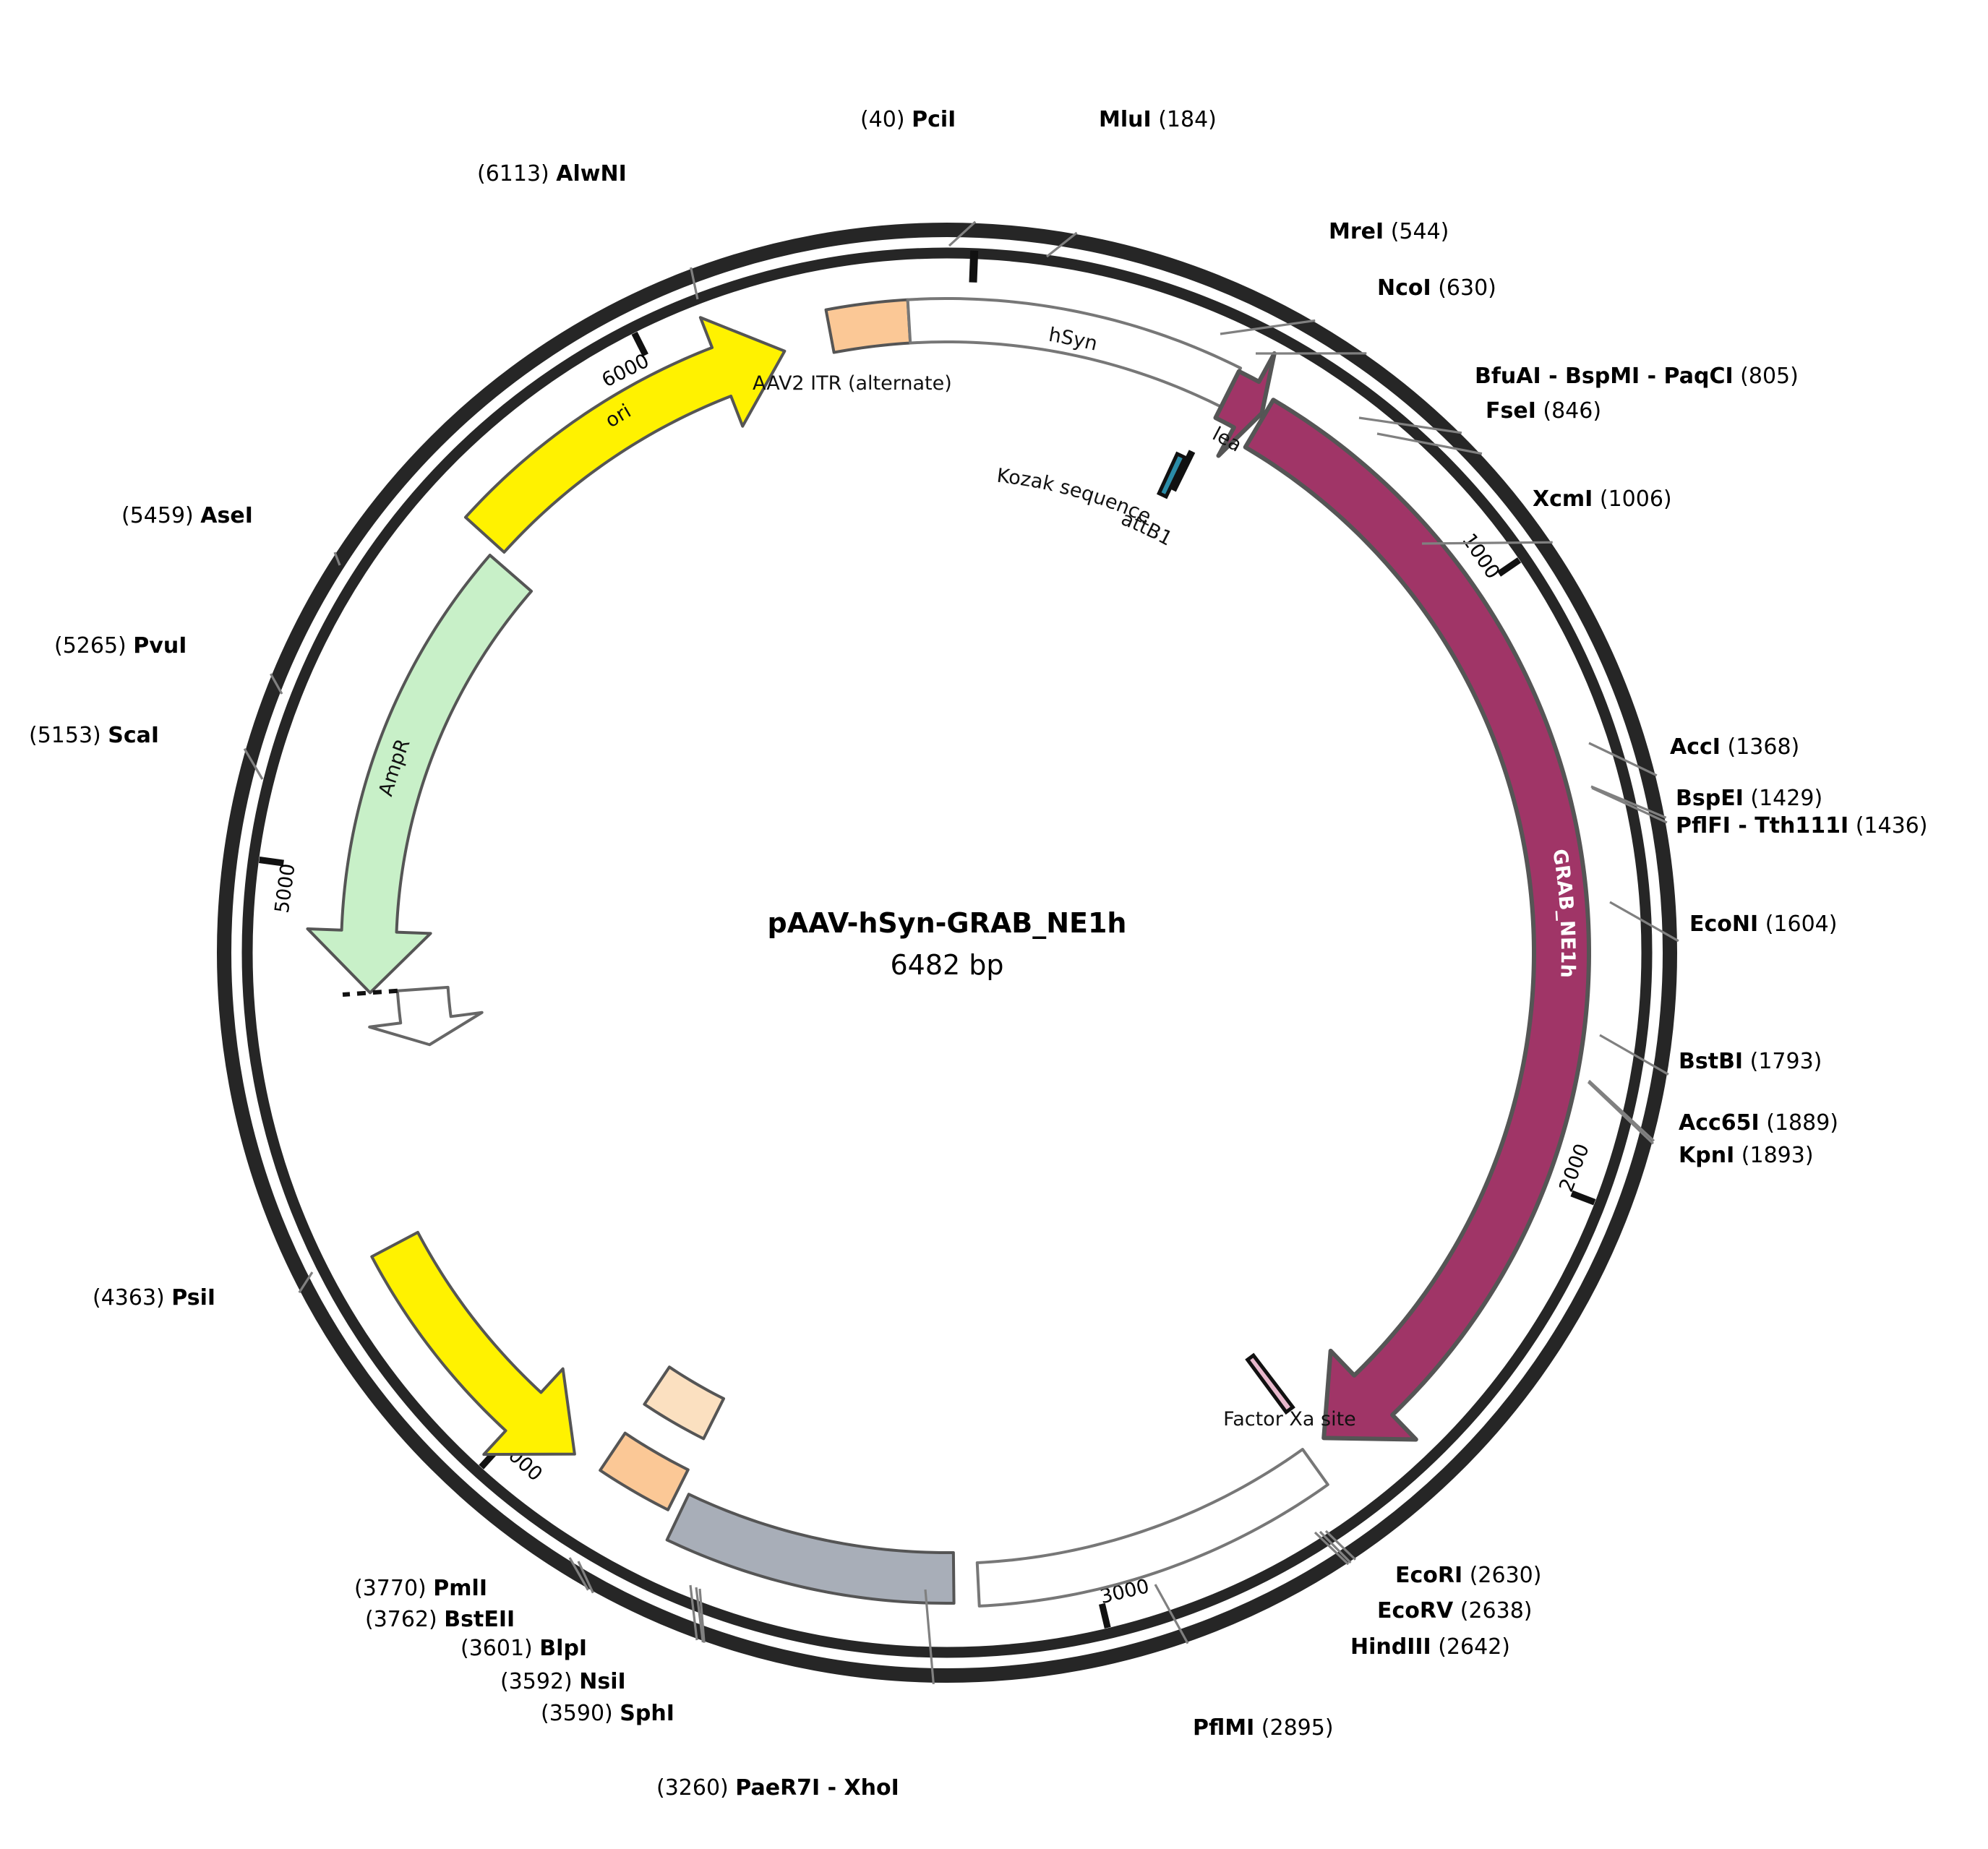 This screenshot has height=1849, width=1988. What do you see at coordinates (1470, 1647) in the screenshot?
I see `site-position: (2642)` at bounding box center [1470, 1647].